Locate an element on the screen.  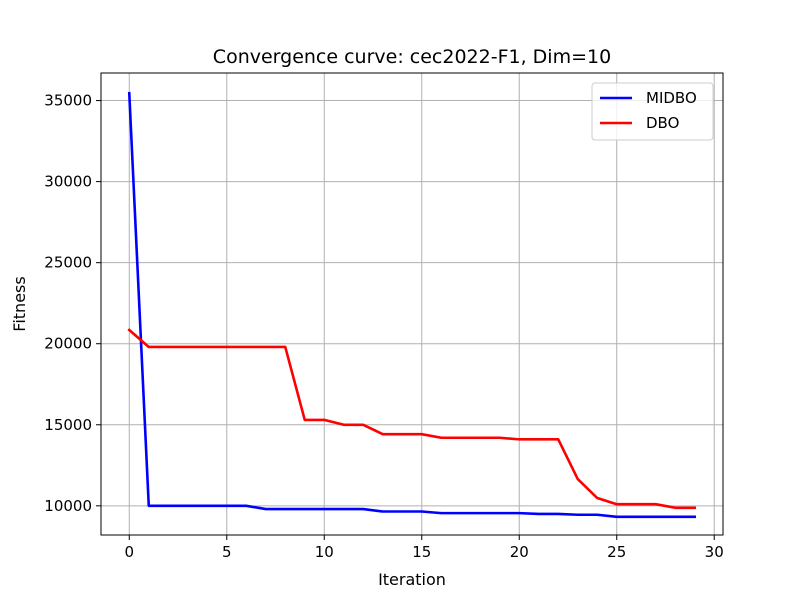
y-tick-label: 35000 is located at coordinates (68, 101).